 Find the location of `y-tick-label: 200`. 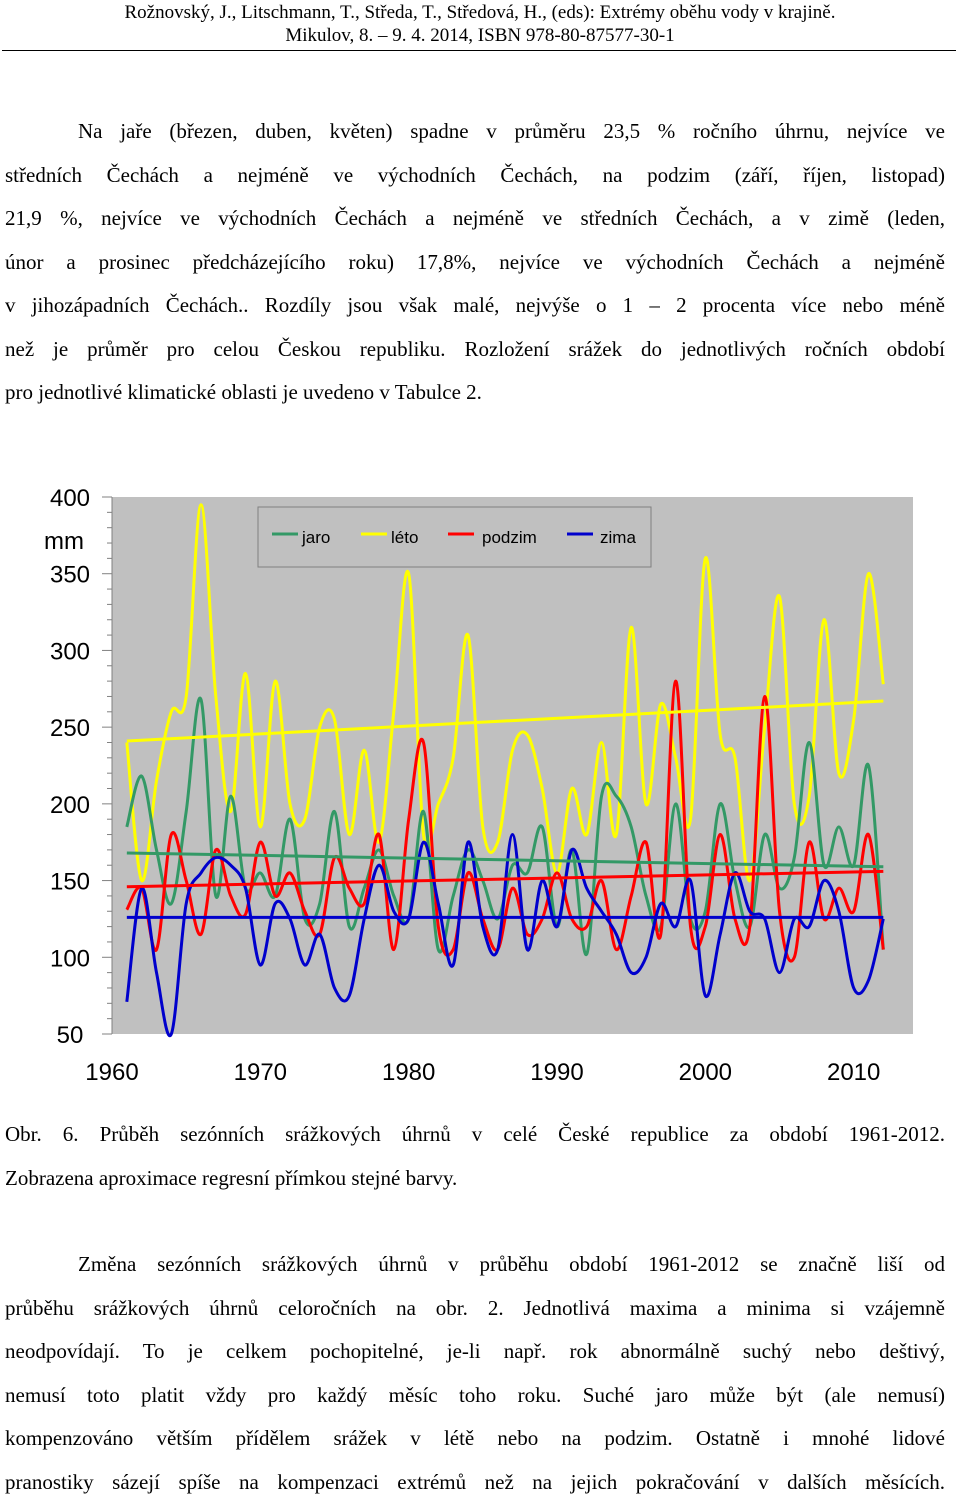

y-tick-label: 200 is located at coordinates (70, 805).